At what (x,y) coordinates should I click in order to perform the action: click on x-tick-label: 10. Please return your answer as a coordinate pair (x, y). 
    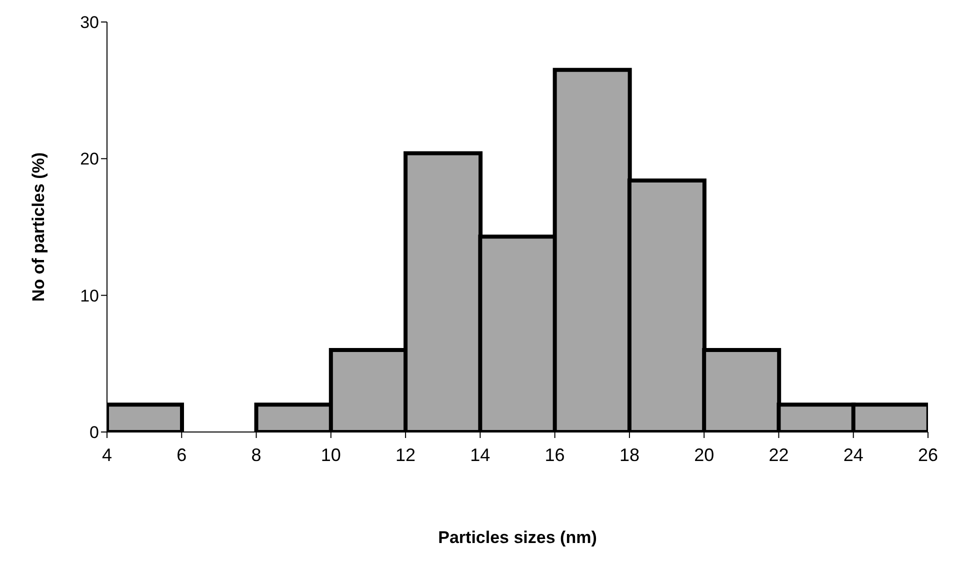
    Looking at the image, I should click on (330, 454).